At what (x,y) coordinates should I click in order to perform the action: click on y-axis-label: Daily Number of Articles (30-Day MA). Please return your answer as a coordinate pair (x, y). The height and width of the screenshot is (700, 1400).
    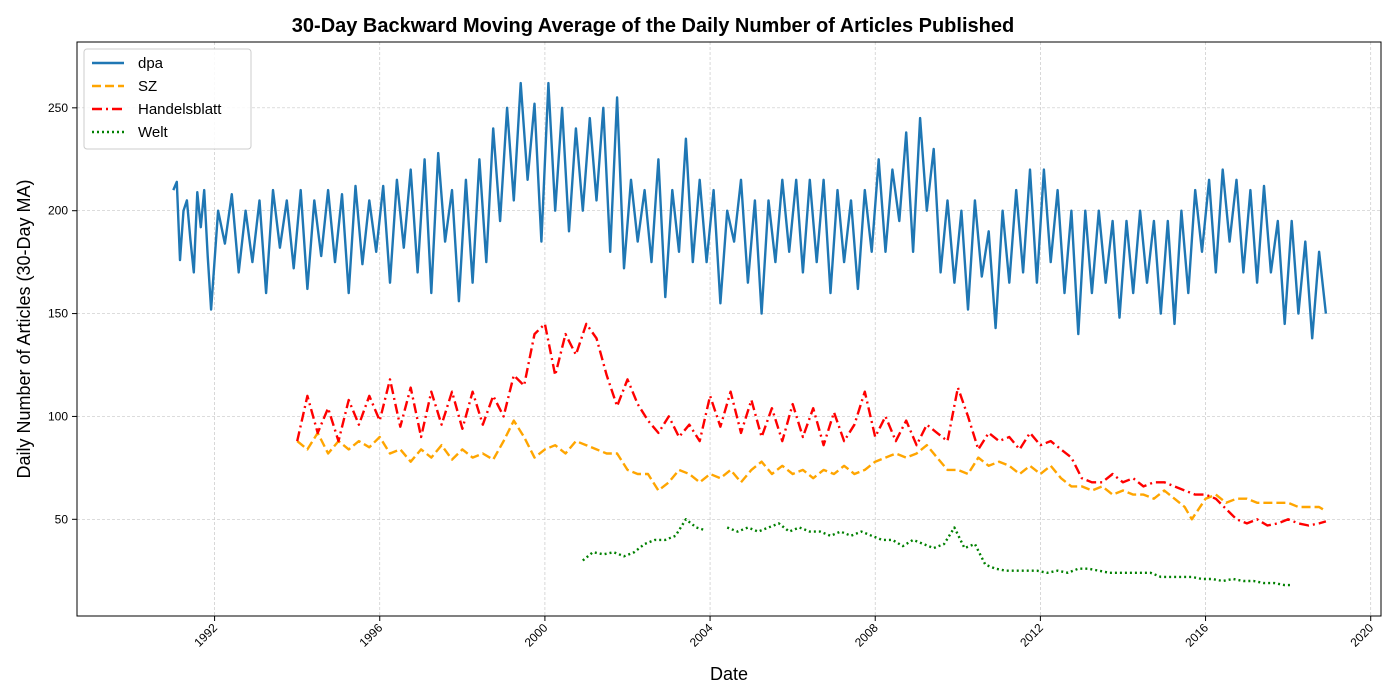
    Looking at the image, I should click on (24, 328).